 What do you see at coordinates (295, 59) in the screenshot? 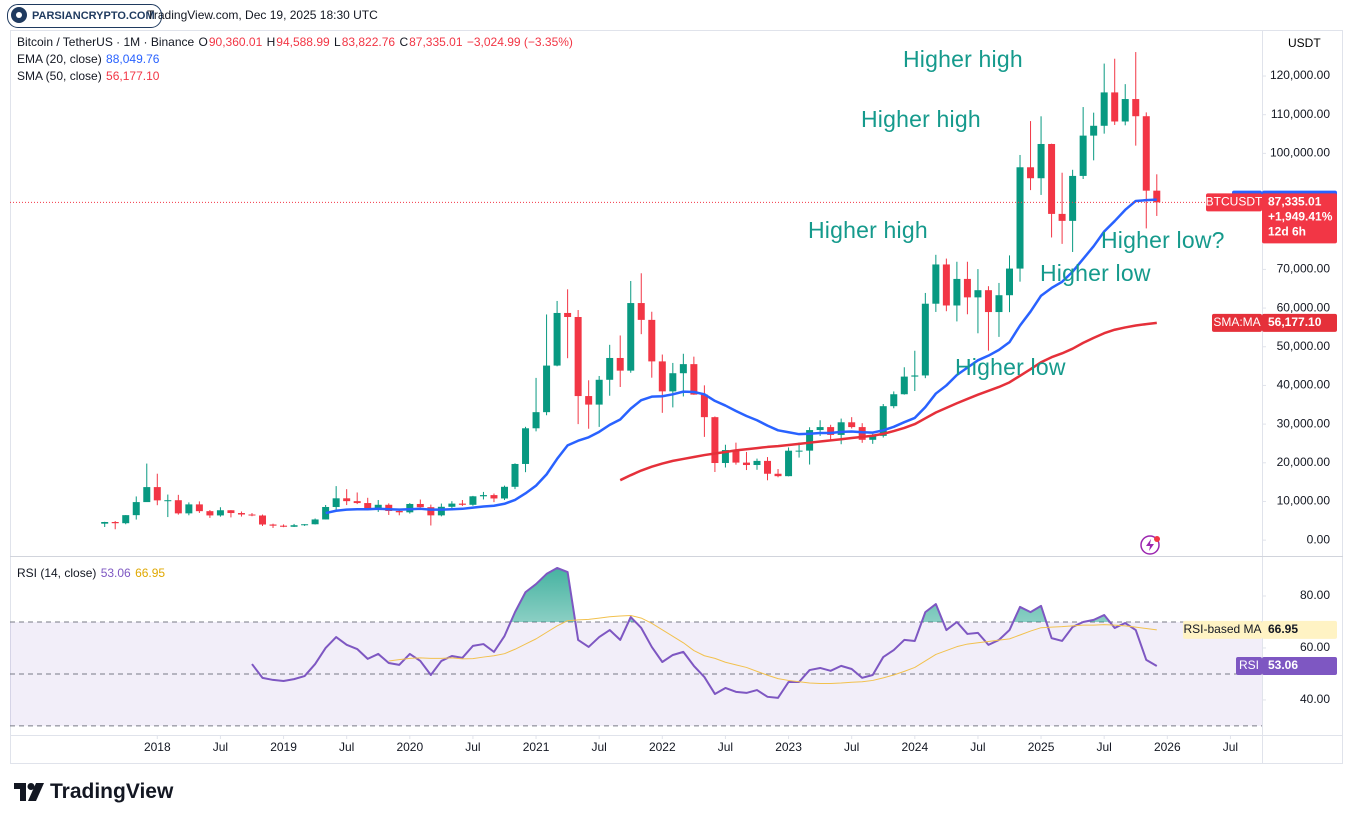
I see `ema-legend: EMA (20, close) 88,049.76` at bounding box center [295, 59].